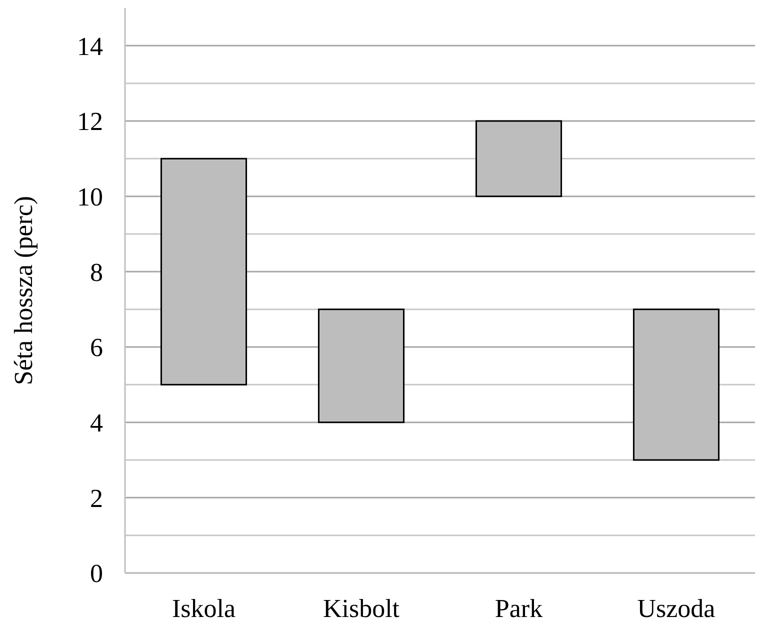 This screenshot has height=631, width=763. I want to click on y-tick-label: 6, so click(96, 347).